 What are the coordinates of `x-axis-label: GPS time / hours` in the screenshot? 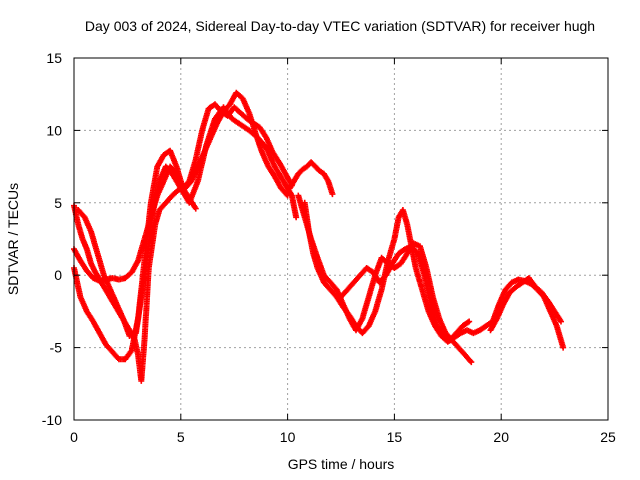 It's located at (341, 464).